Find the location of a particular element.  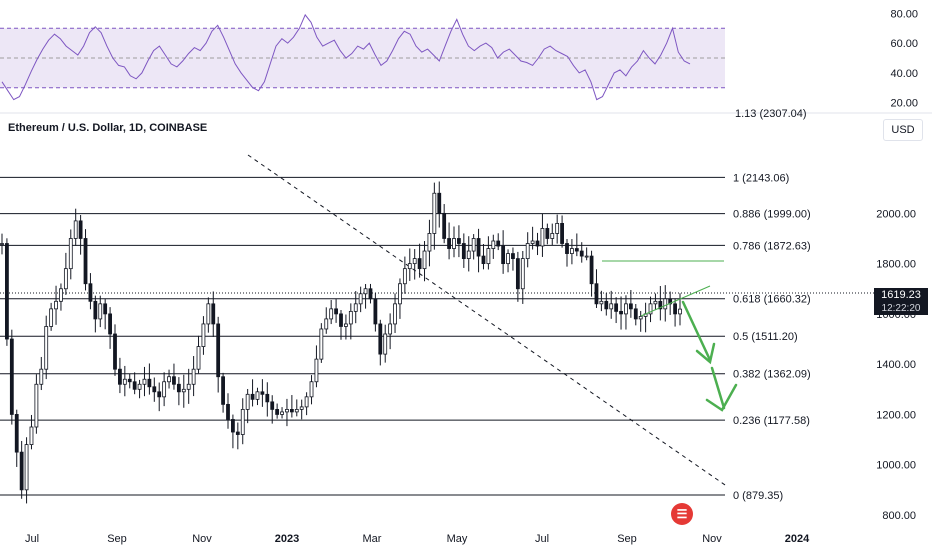

flag-globe-icon: ☰ is located at coordinates (682, 514).